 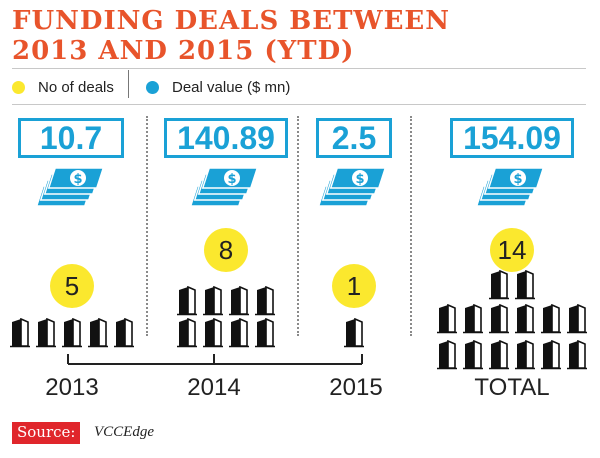 I want to click on legend-item-deals: No of deals, so click(x=63, y=87).